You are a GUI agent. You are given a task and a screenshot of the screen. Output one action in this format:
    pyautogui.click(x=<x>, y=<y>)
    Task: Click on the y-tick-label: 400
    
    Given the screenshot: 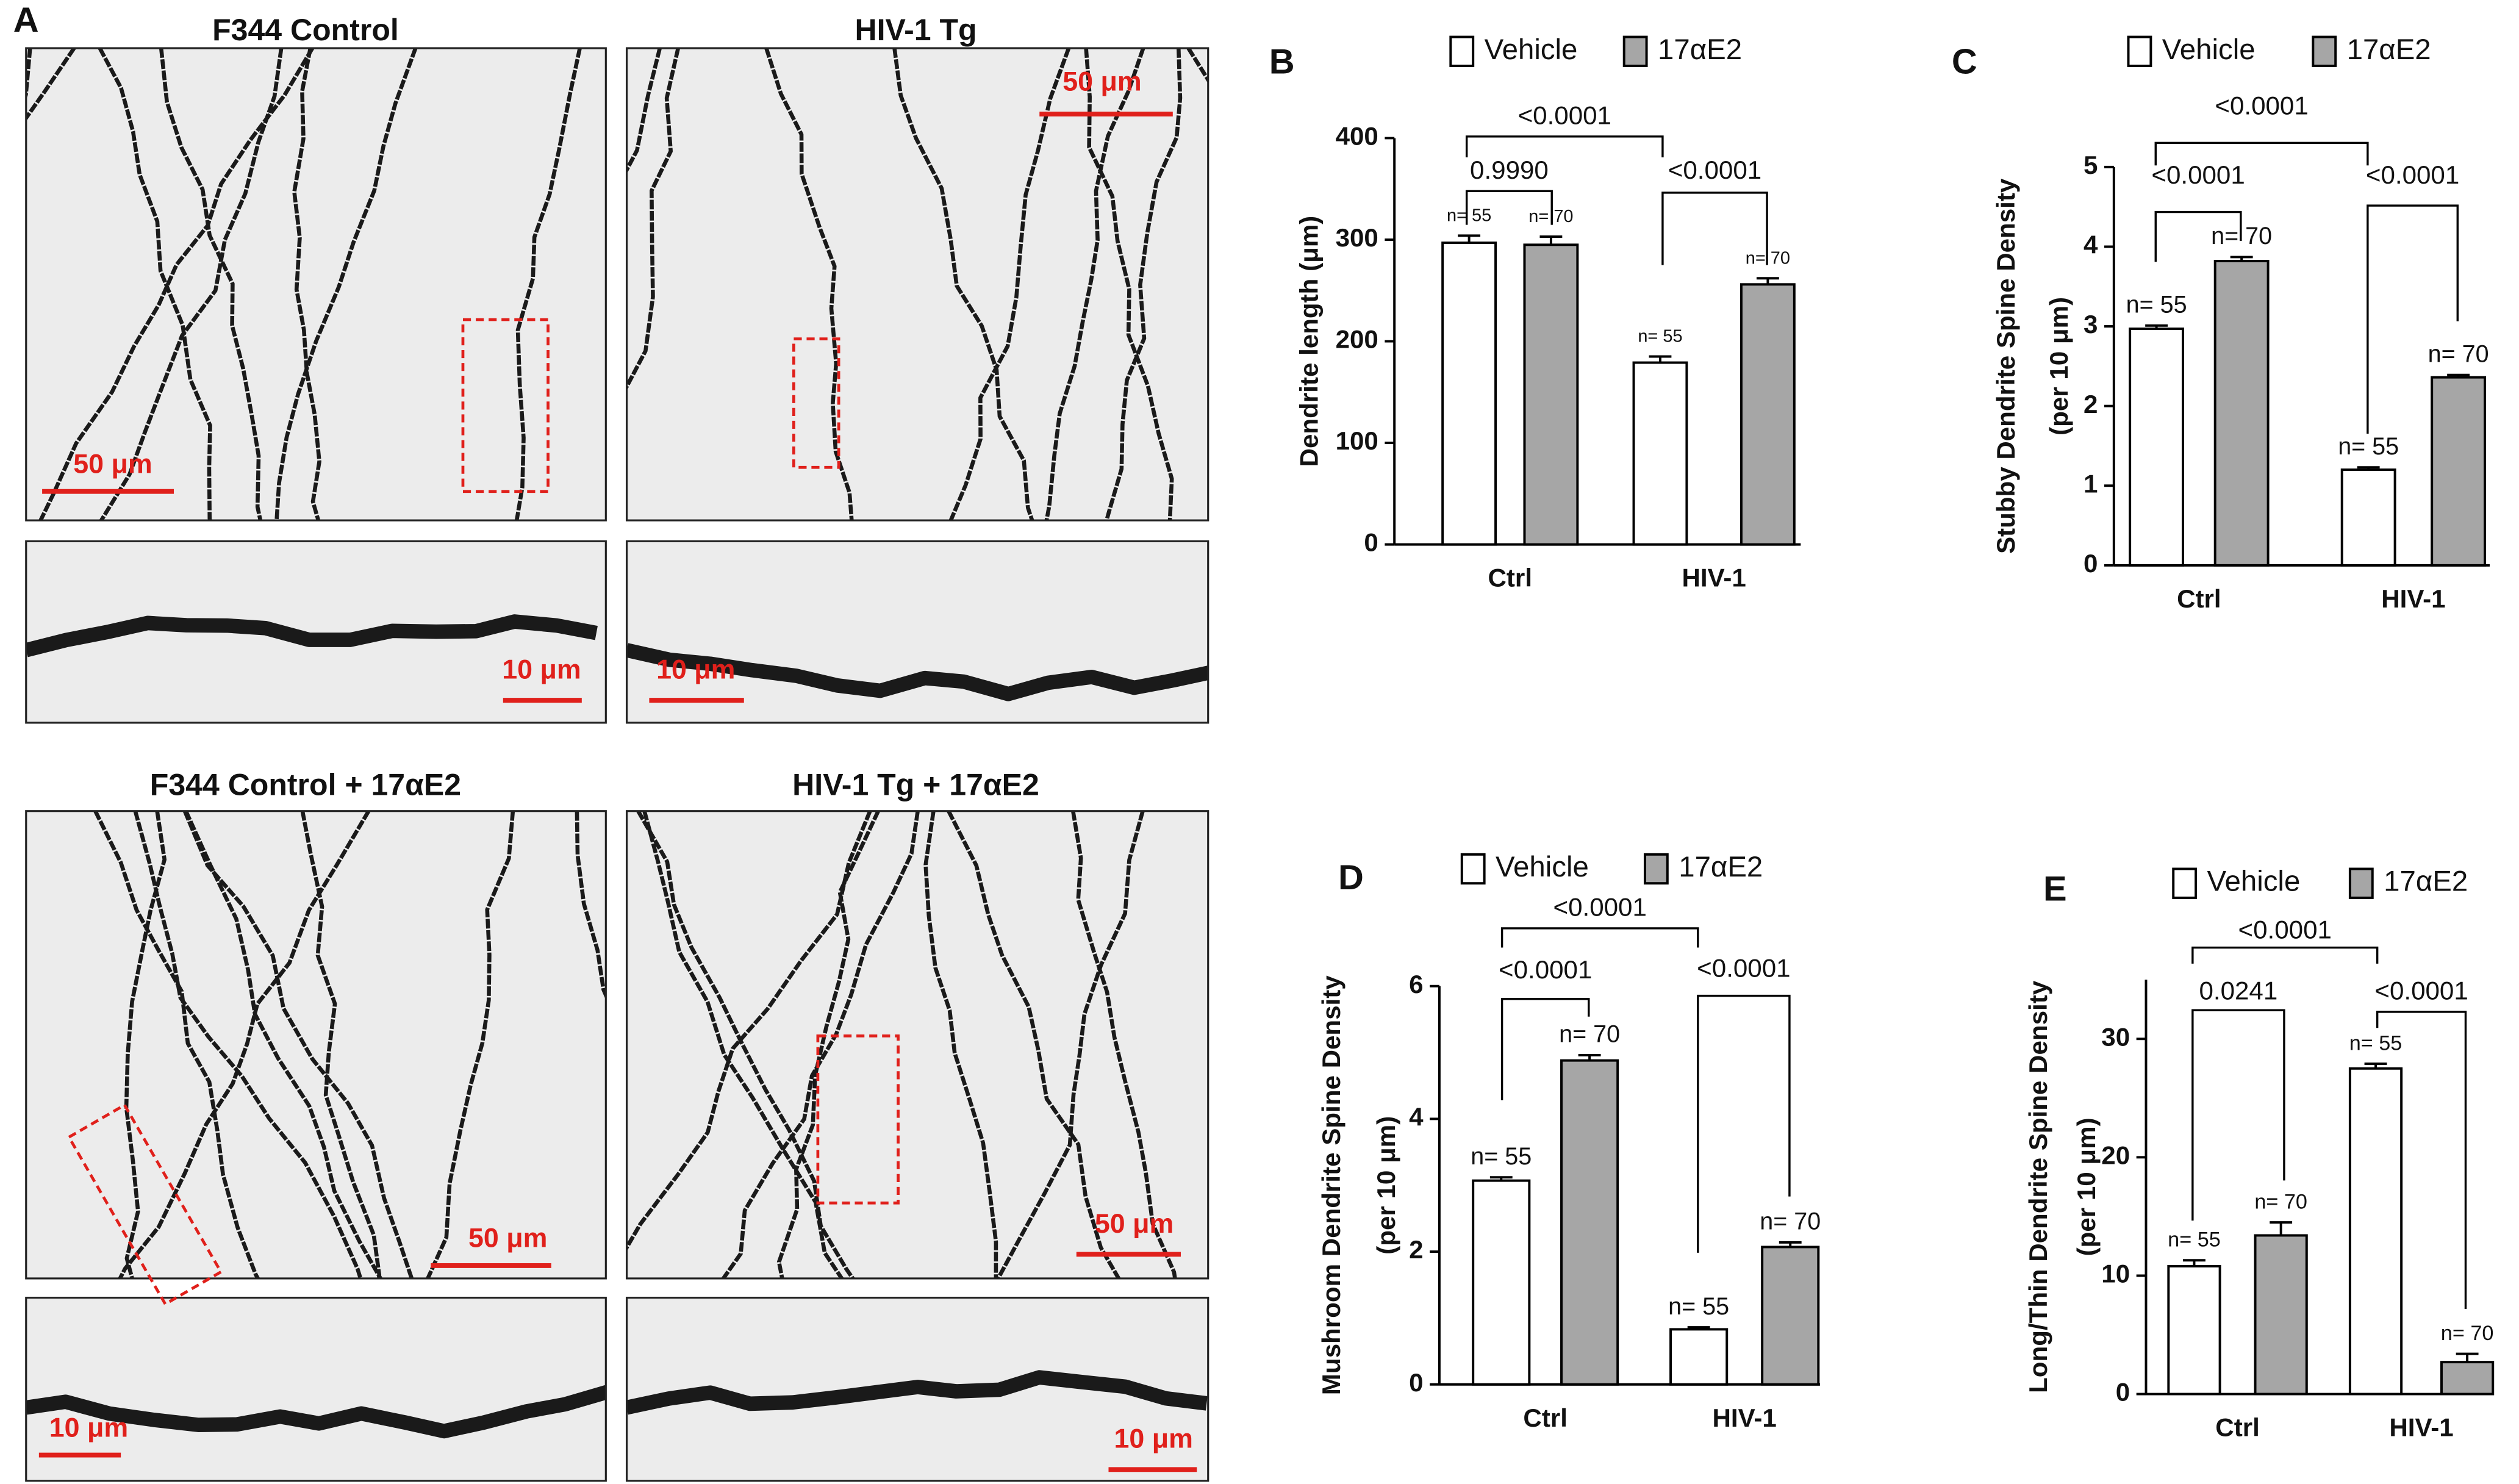 What is the action you would take?
    pyautogui.click(x=1357, y=136)
    